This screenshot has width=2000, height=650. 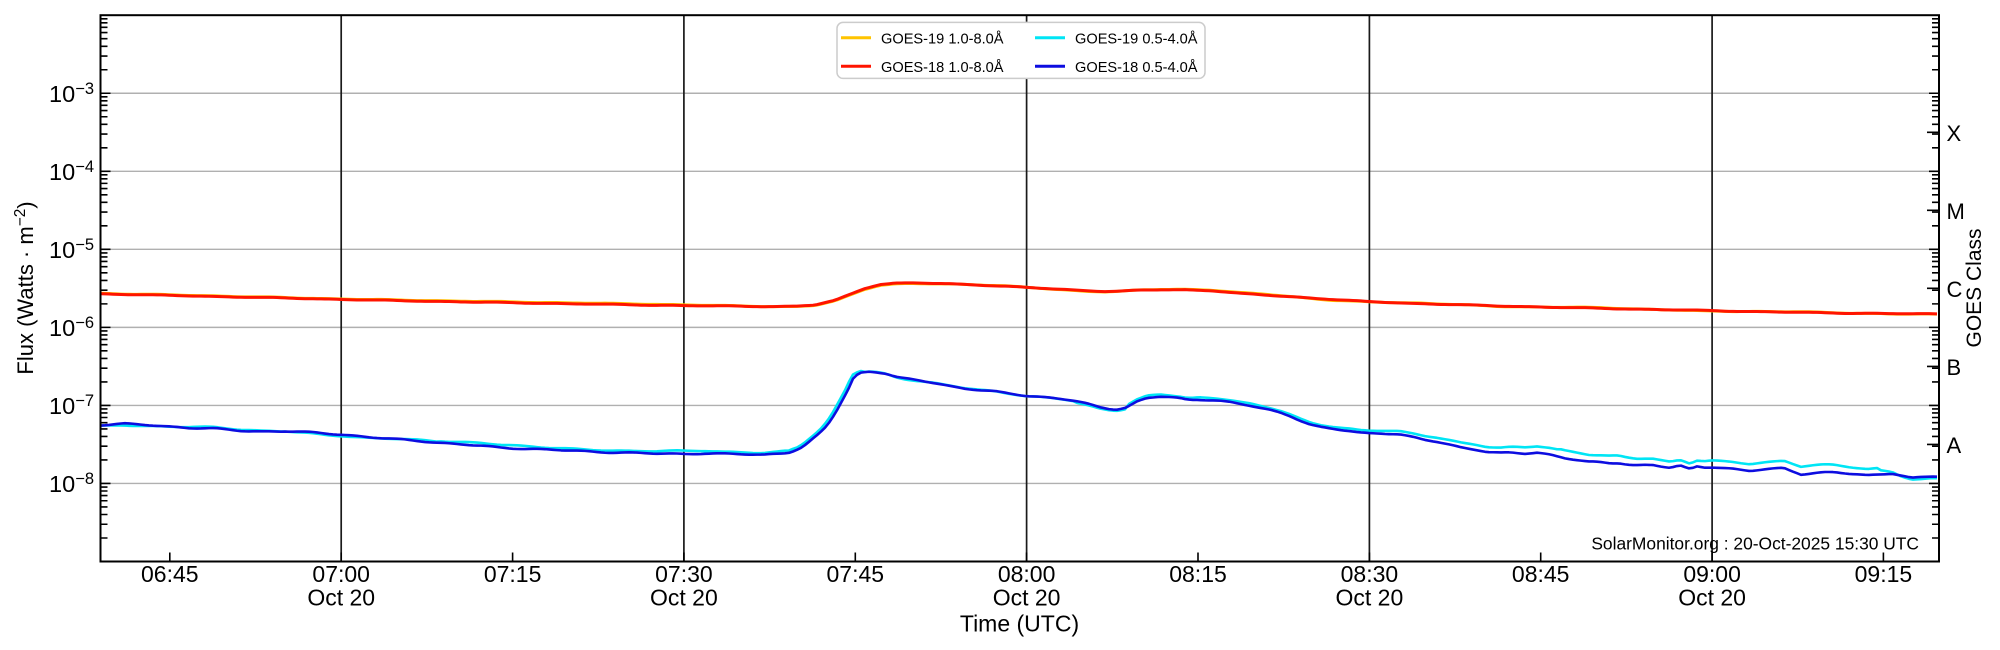 I want to click on svg-text: M, so click(x=1956, y=211).